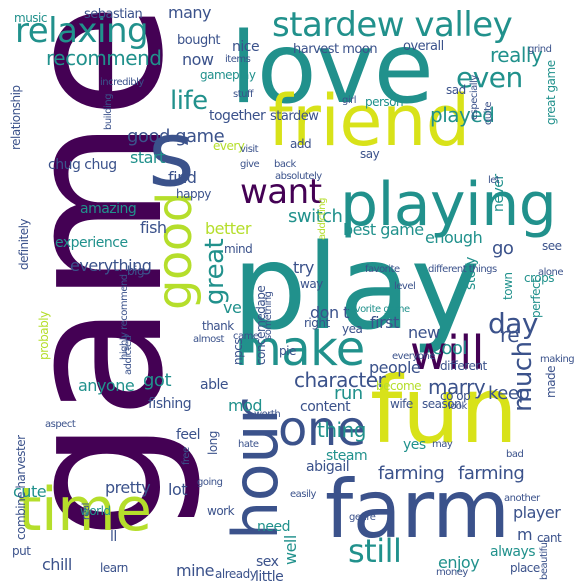  What do you see at coordinates (214, 385) in the screenshot?
I see `word-able: able` at bounding box center [214, 385].